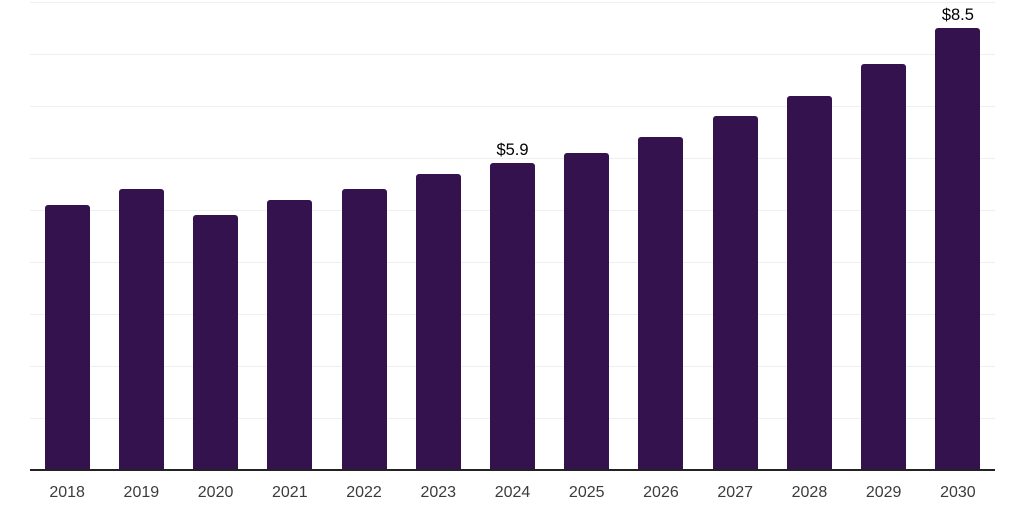 This screenshot has width=1024, height=512. Describe the element at coordinates (290, 334) in the screenshot. I see `bar-2021` at that location.